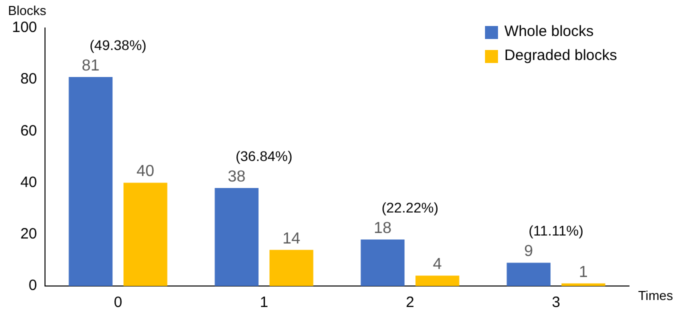  I want to click on annotation: (11.11%), so click(556, 230).